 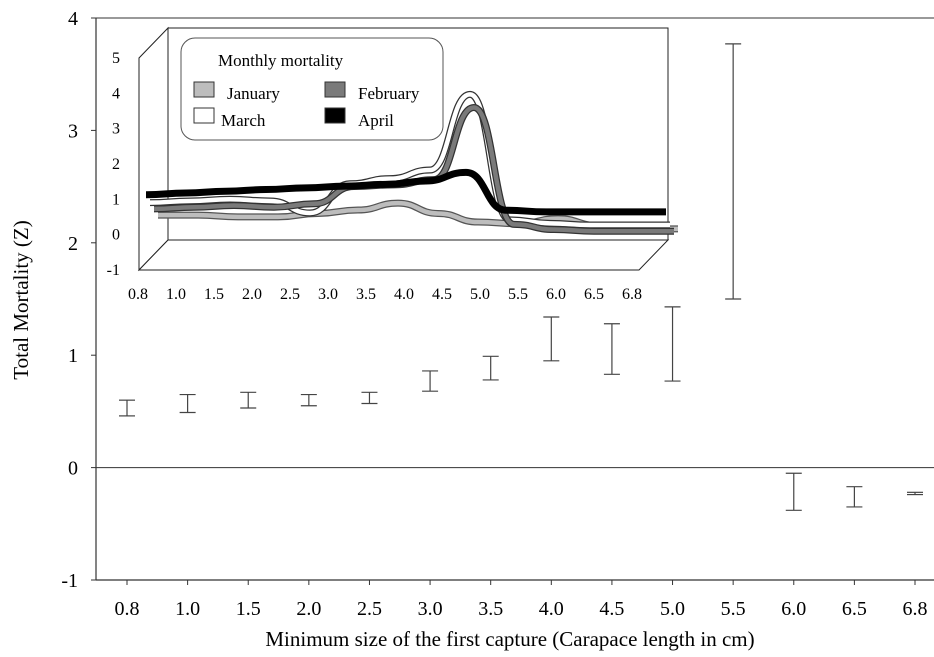 I want to click on inset-x-tick-label: 6.8, so click(x=632, y=294).